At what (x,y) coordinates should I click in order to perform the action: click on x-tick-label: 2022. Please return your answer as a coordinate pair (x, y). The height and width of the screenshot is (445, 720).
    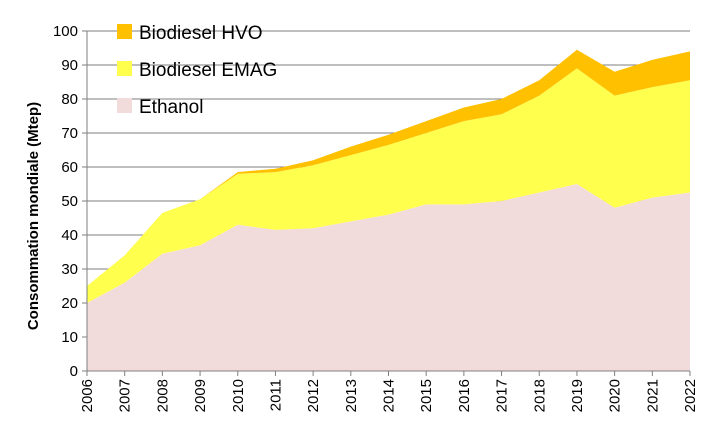
    Looking at the image, I should click on (690, 395).